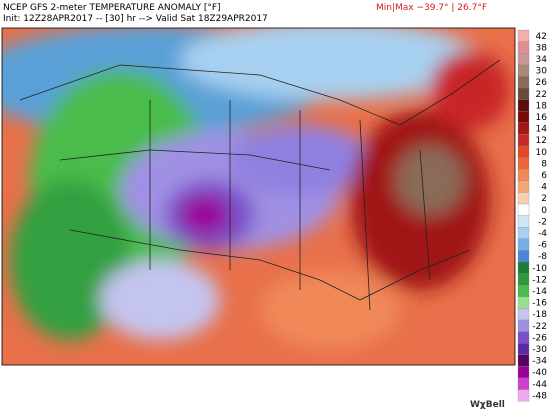 This screenshot has width=550, height=417. Describe the element at coordinates (542, 118) in the screenshot. I see `colorbar-label: 16` at that location.